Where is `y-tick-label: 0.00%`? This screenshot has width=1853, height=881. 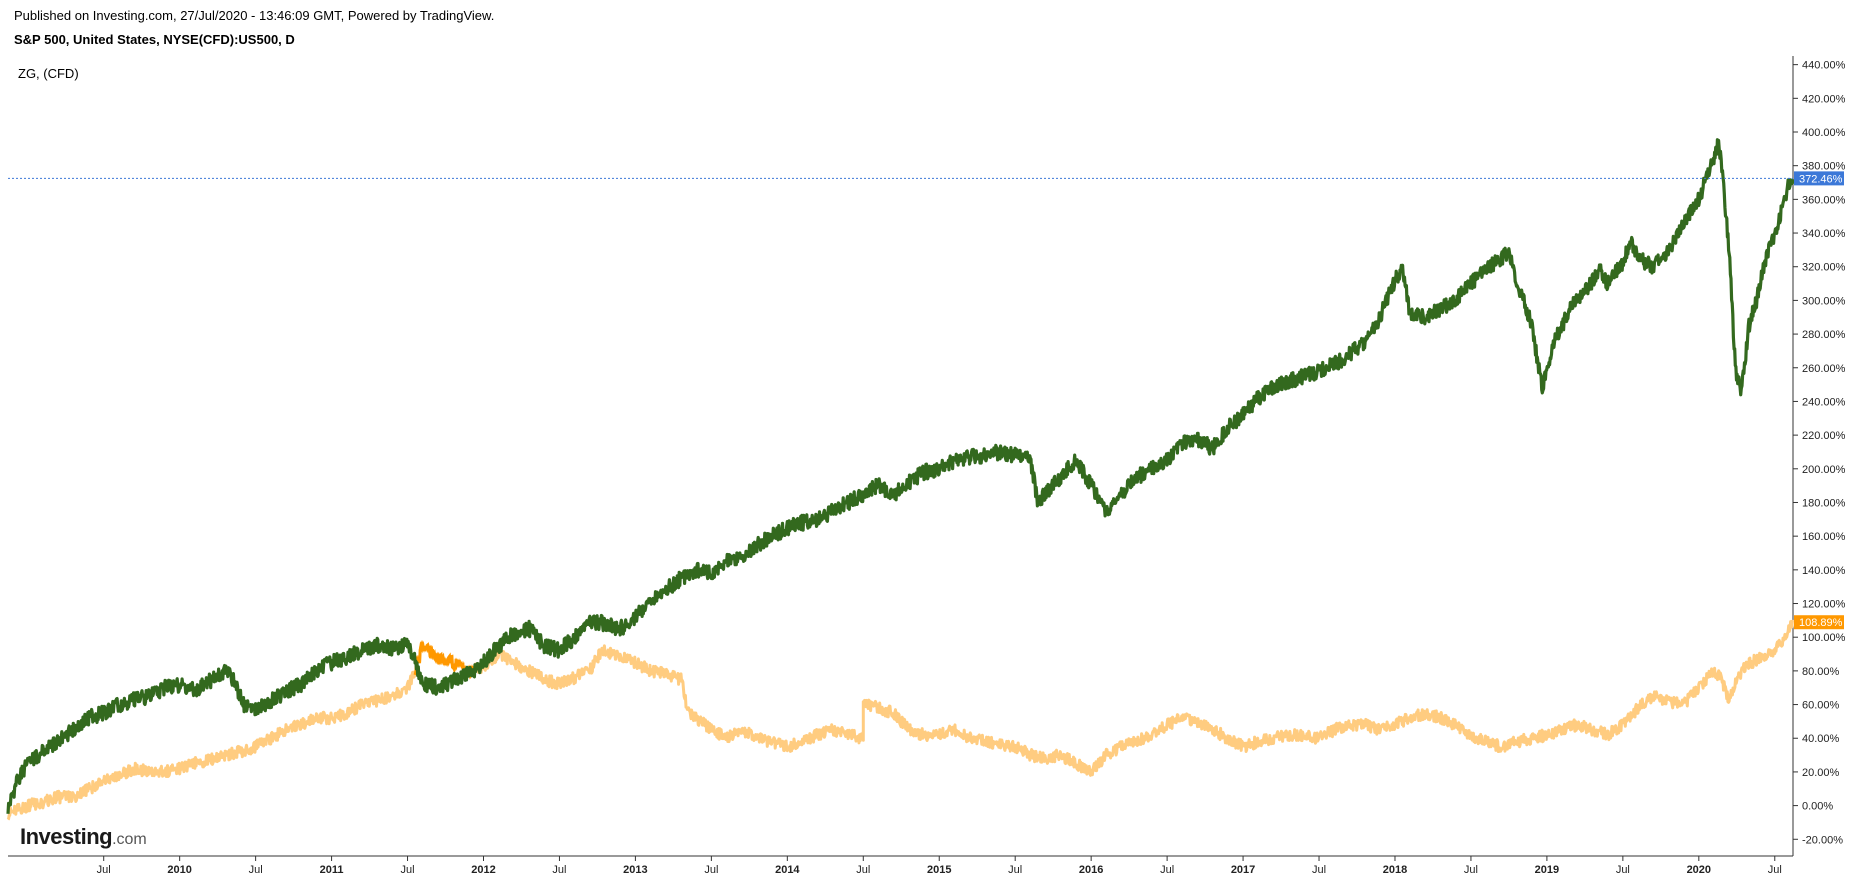
y-tick-label: 0.00% is located at coordinates (1817, 807).